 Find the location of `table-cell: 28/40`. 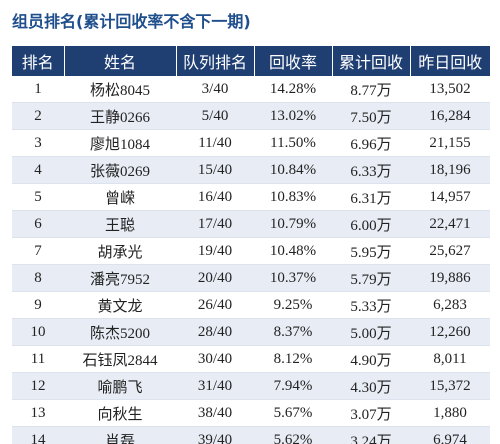

table-cell: 28/40 is located at coordinates (215, 331).